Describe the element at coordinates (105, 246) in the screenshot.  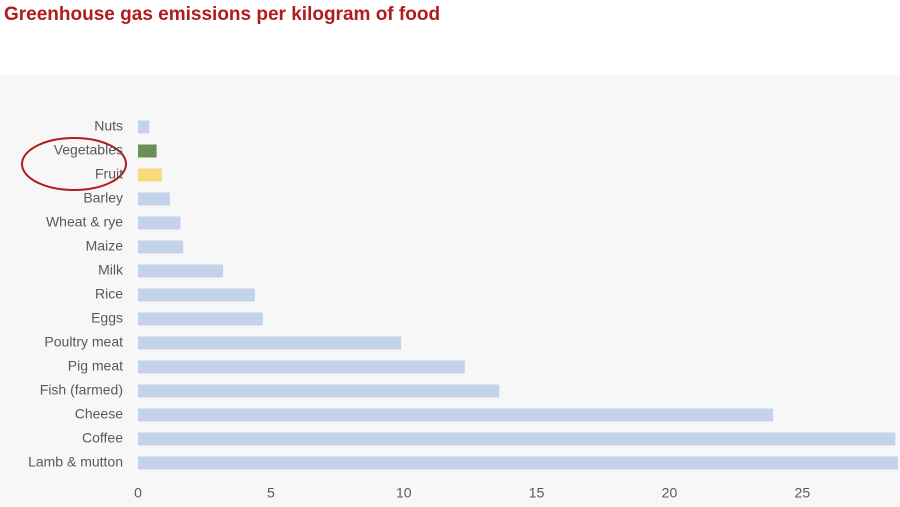
I see `y-tick-label: Maize` at that location.